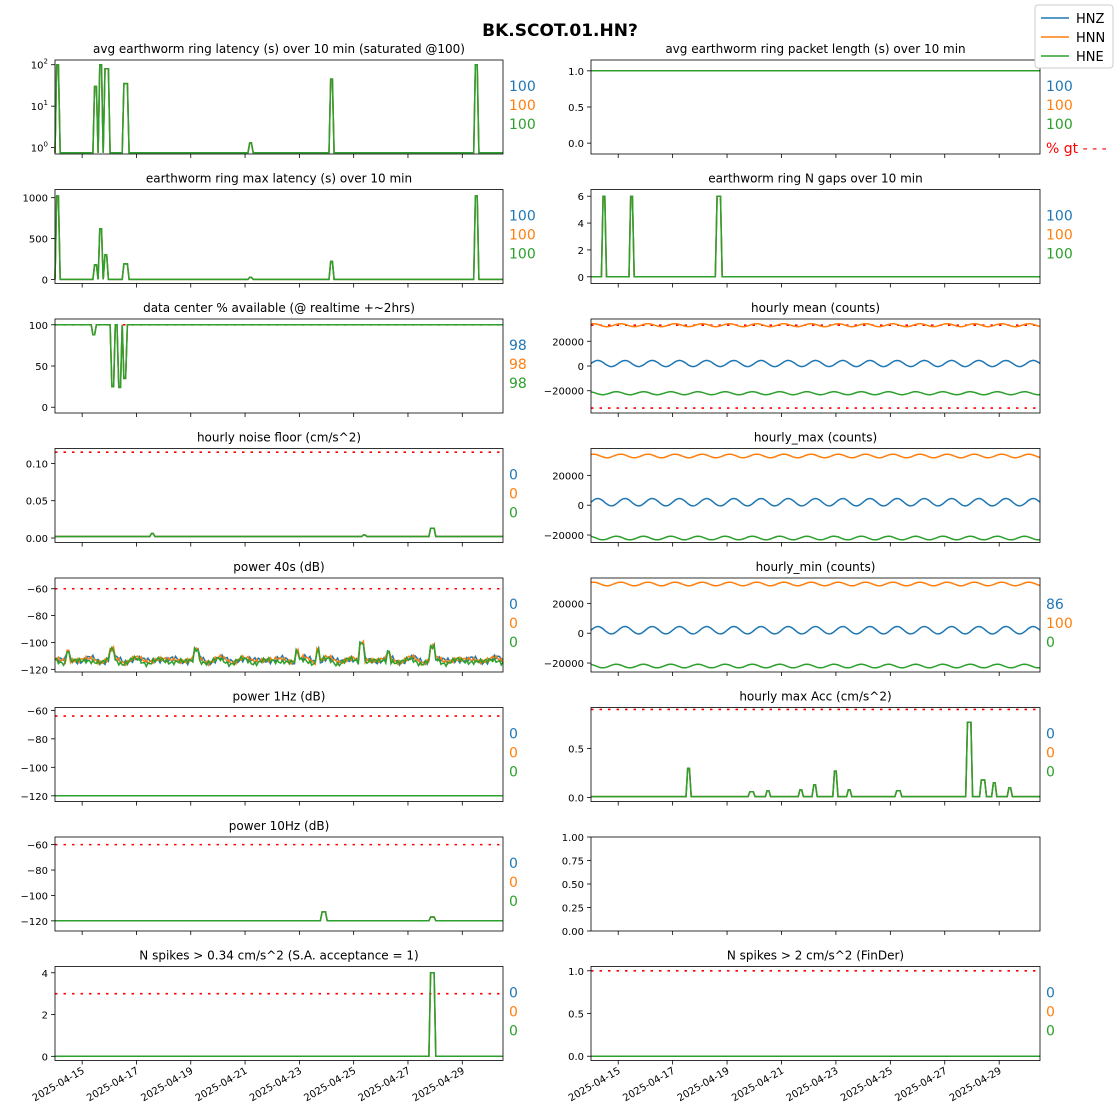 The width and height of the screenshot is (1120, 1120). I want to click on panel-3-ytick-label: 6, so click(581, 197).